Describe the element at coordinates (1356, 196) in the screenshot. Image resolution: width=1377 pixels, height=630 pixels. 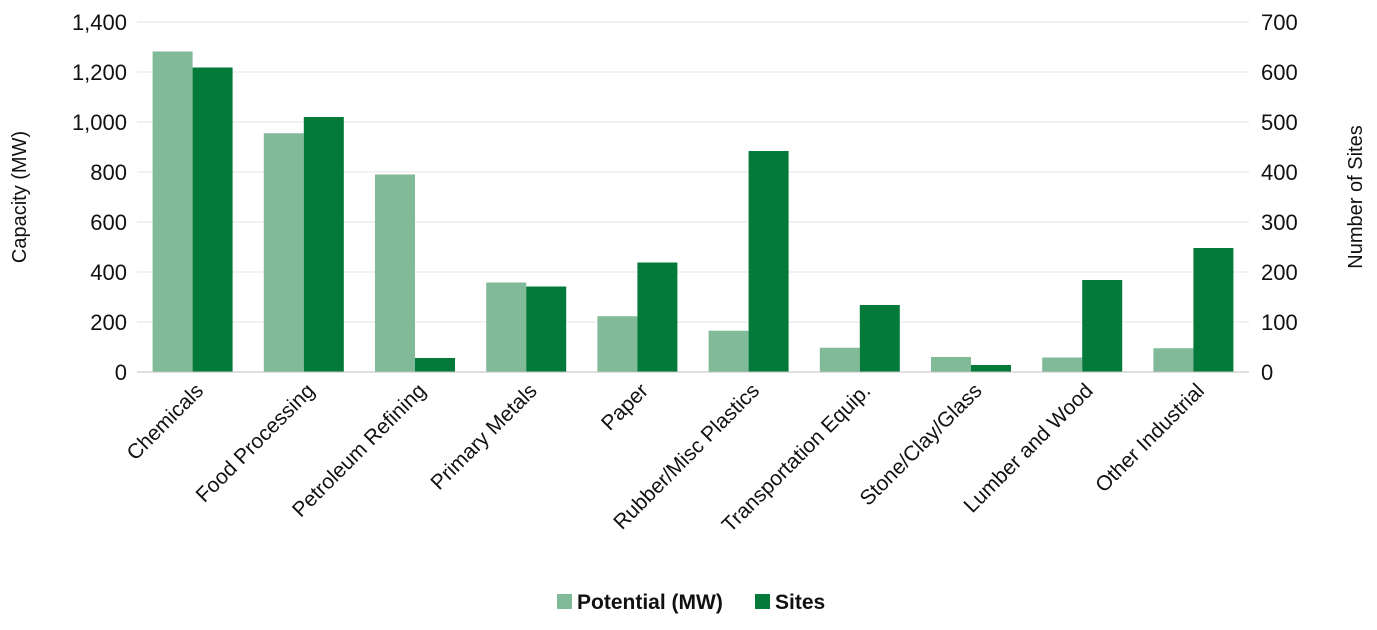
I see `right-axis-title: Number of Sites` at that location.